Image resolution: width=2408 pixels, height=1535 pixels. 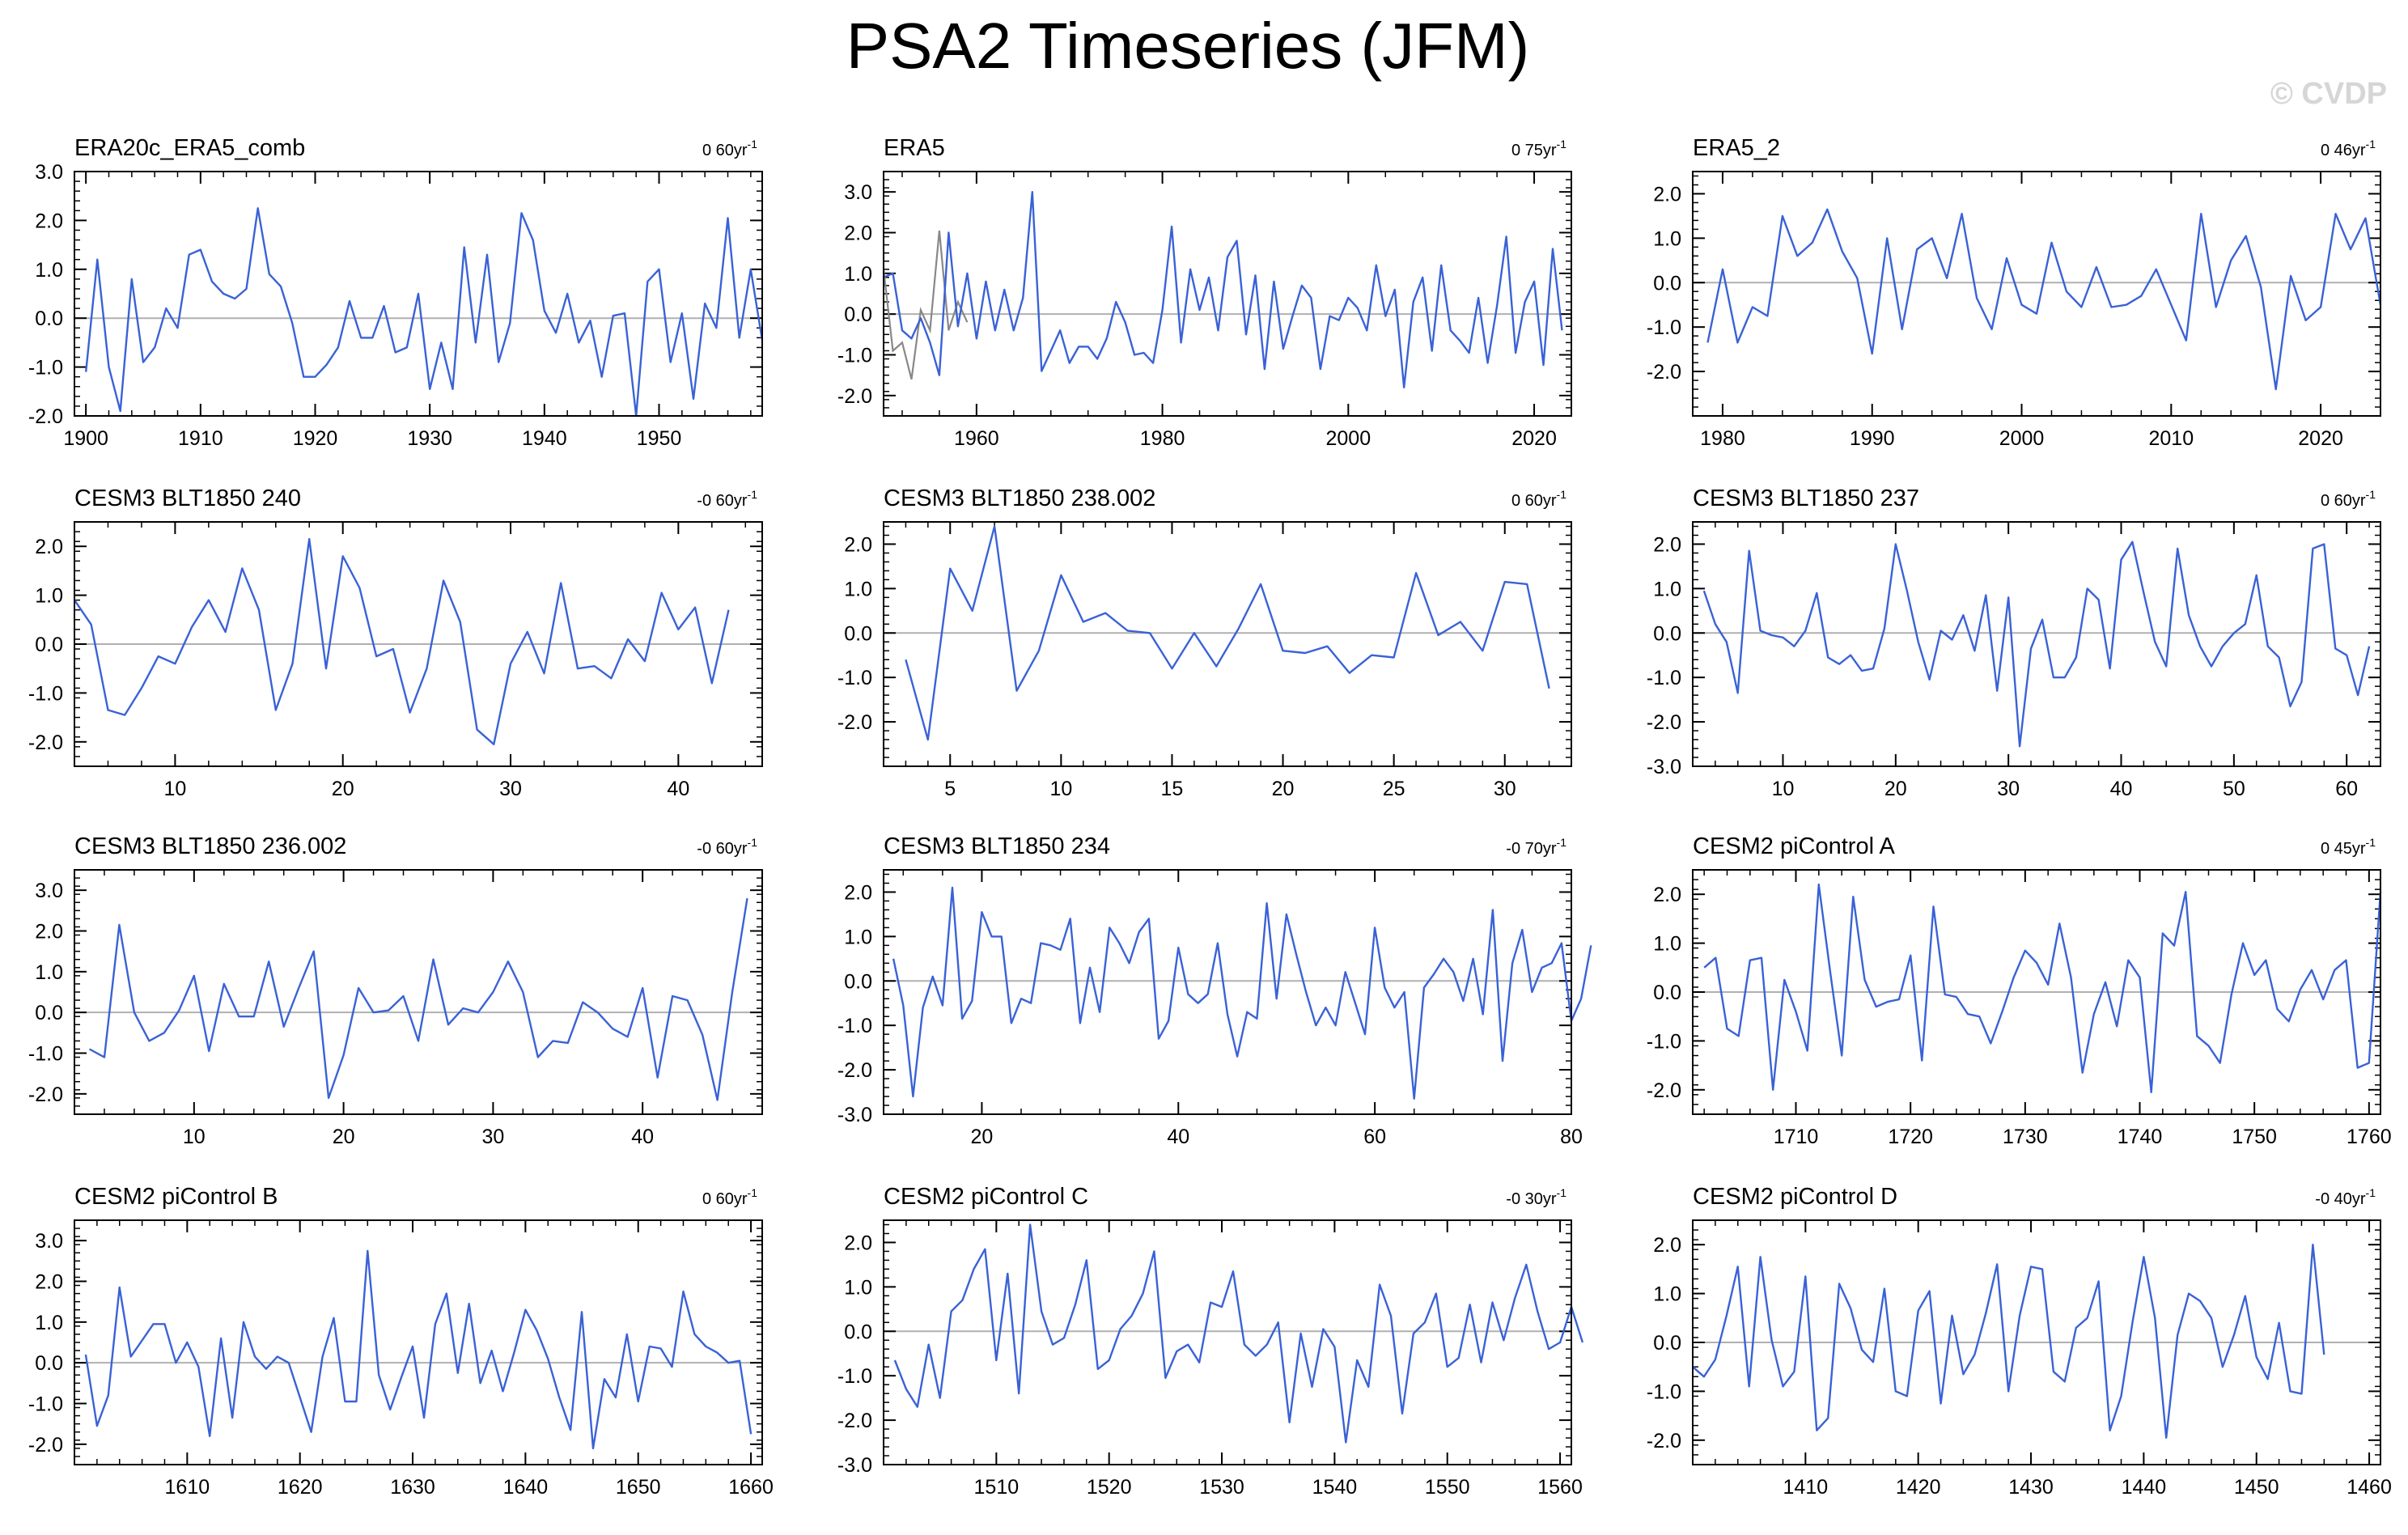 I want to click on x-tick-label: 1520, so click(x=1109, y=1487).